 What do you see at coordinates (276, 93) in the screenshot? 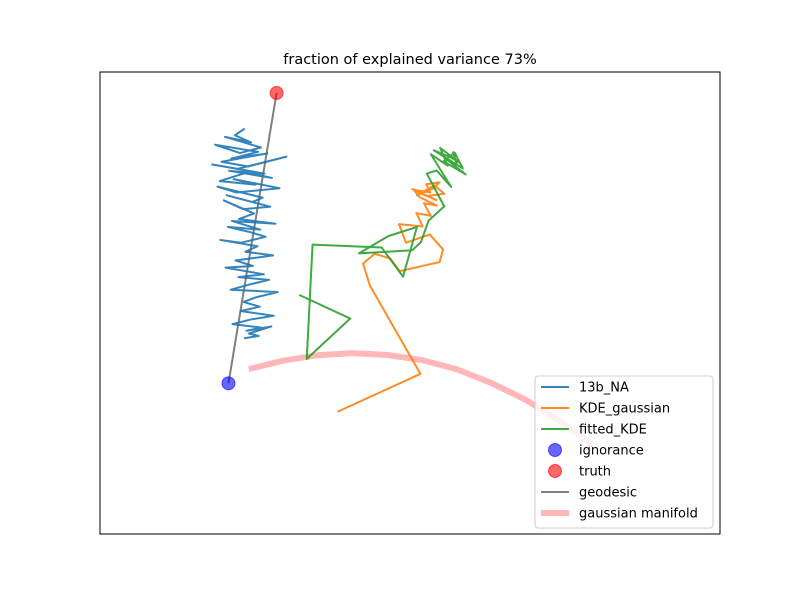
I see `truth-point` at bounding box center [276, 93].